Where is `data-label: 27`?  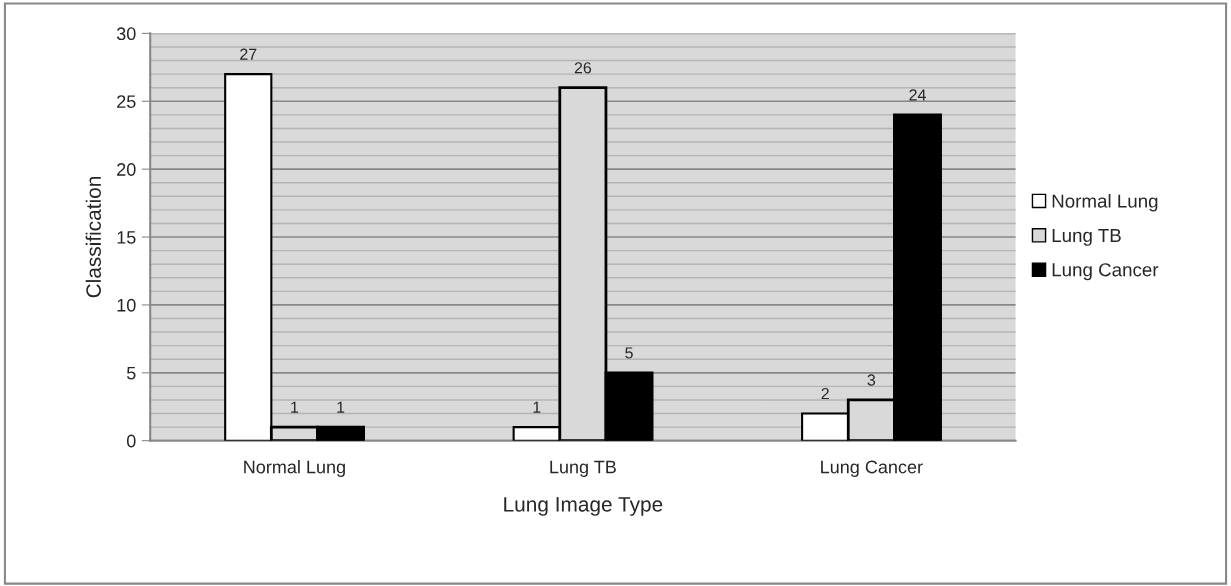 data-label: 27 is located at coordinates (248, 54).